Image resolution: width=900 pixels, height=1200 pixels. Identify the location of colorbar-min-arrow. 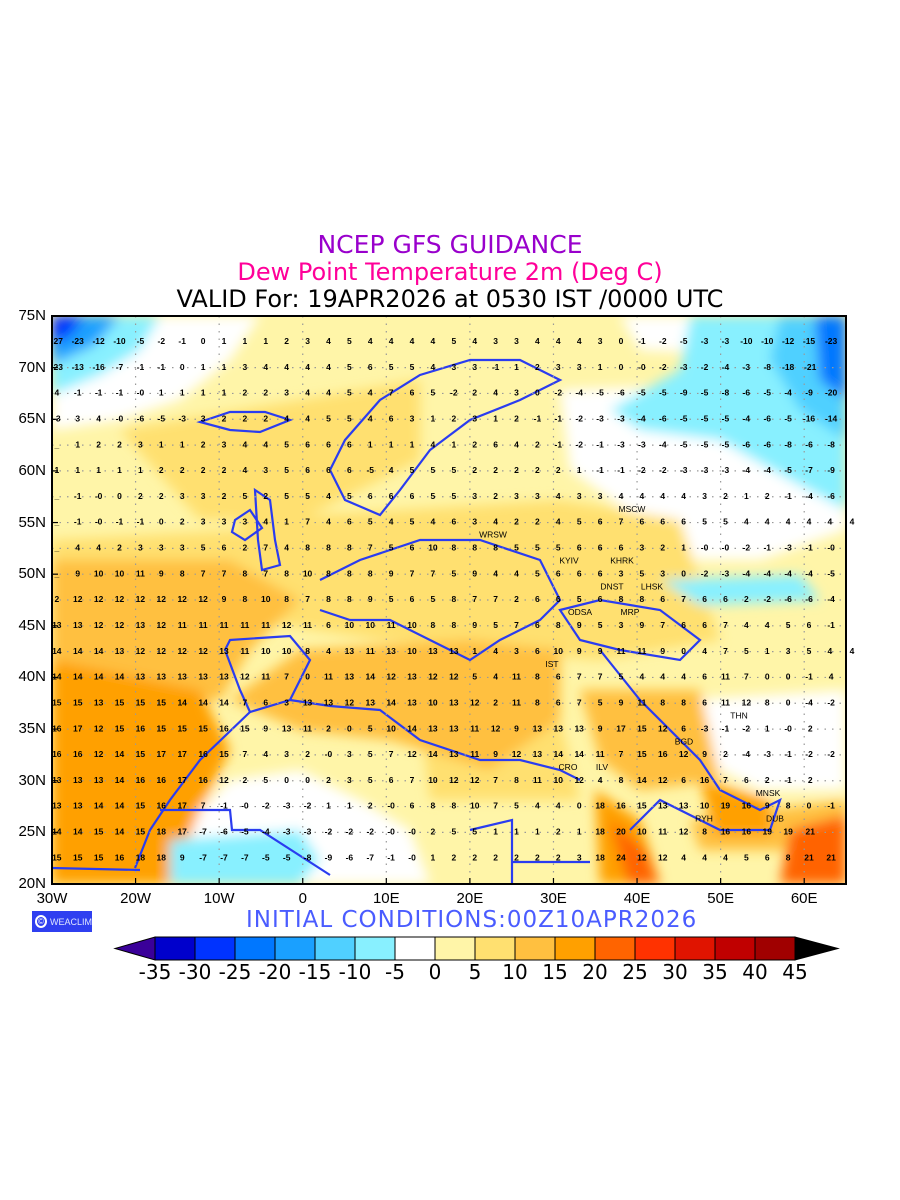
(134, 948).